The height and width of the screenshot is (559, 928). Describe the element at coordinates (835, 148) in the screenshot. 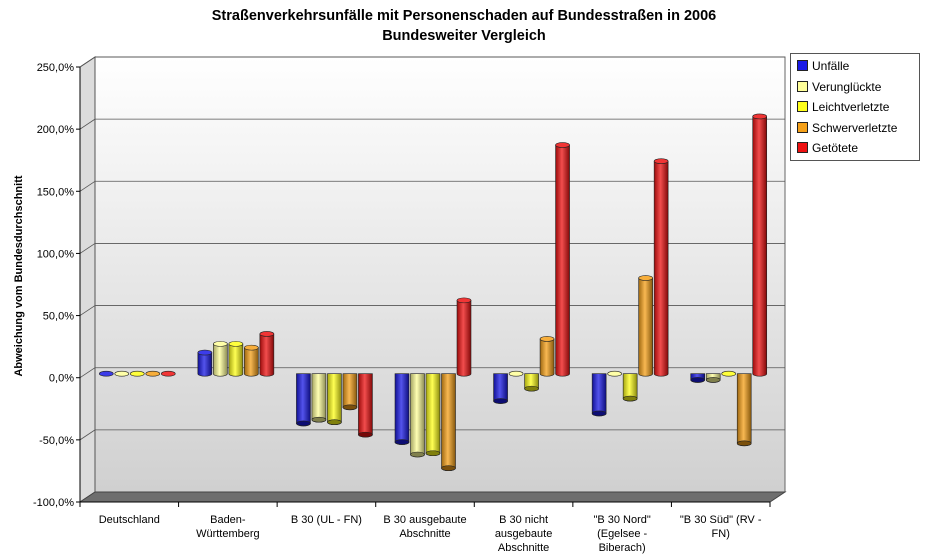

I see `legend-label: Getötete` at that location.